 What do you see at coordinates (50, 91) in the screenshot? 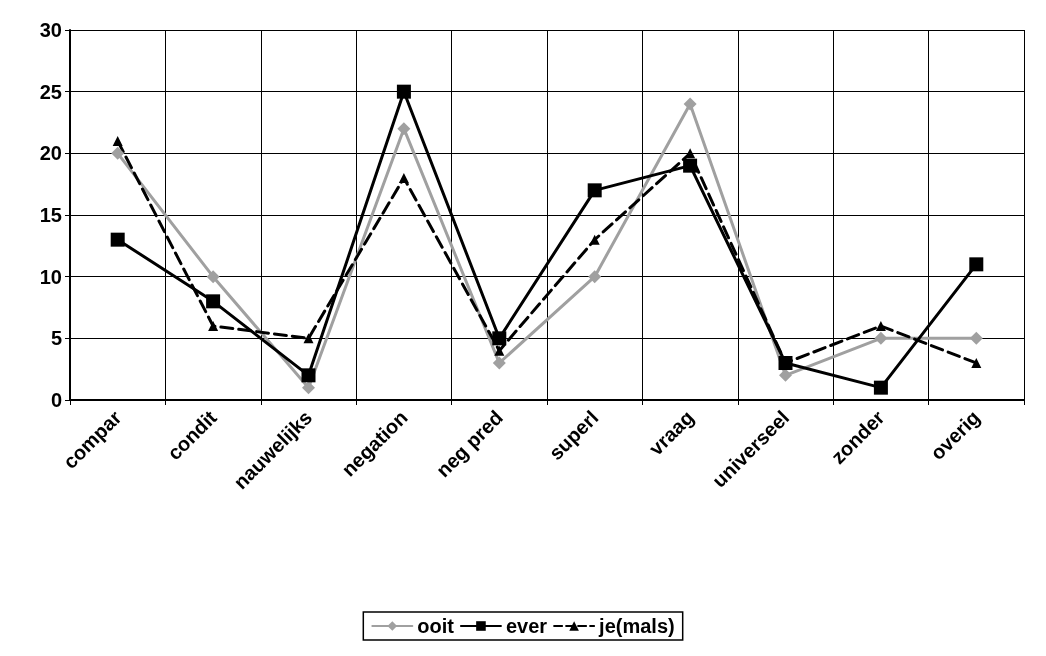
I see `y-tick-label: 25` at bounding box center [50, 91].